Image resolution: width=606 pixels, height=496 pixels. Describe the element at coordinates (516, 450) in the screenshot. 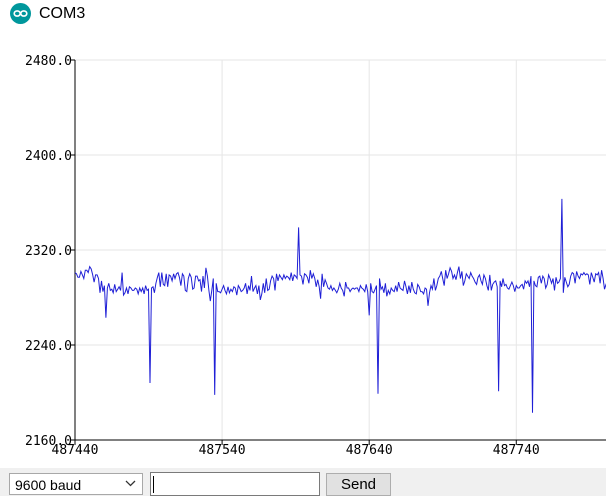

I see `x-tick-label: 487740` at that location.